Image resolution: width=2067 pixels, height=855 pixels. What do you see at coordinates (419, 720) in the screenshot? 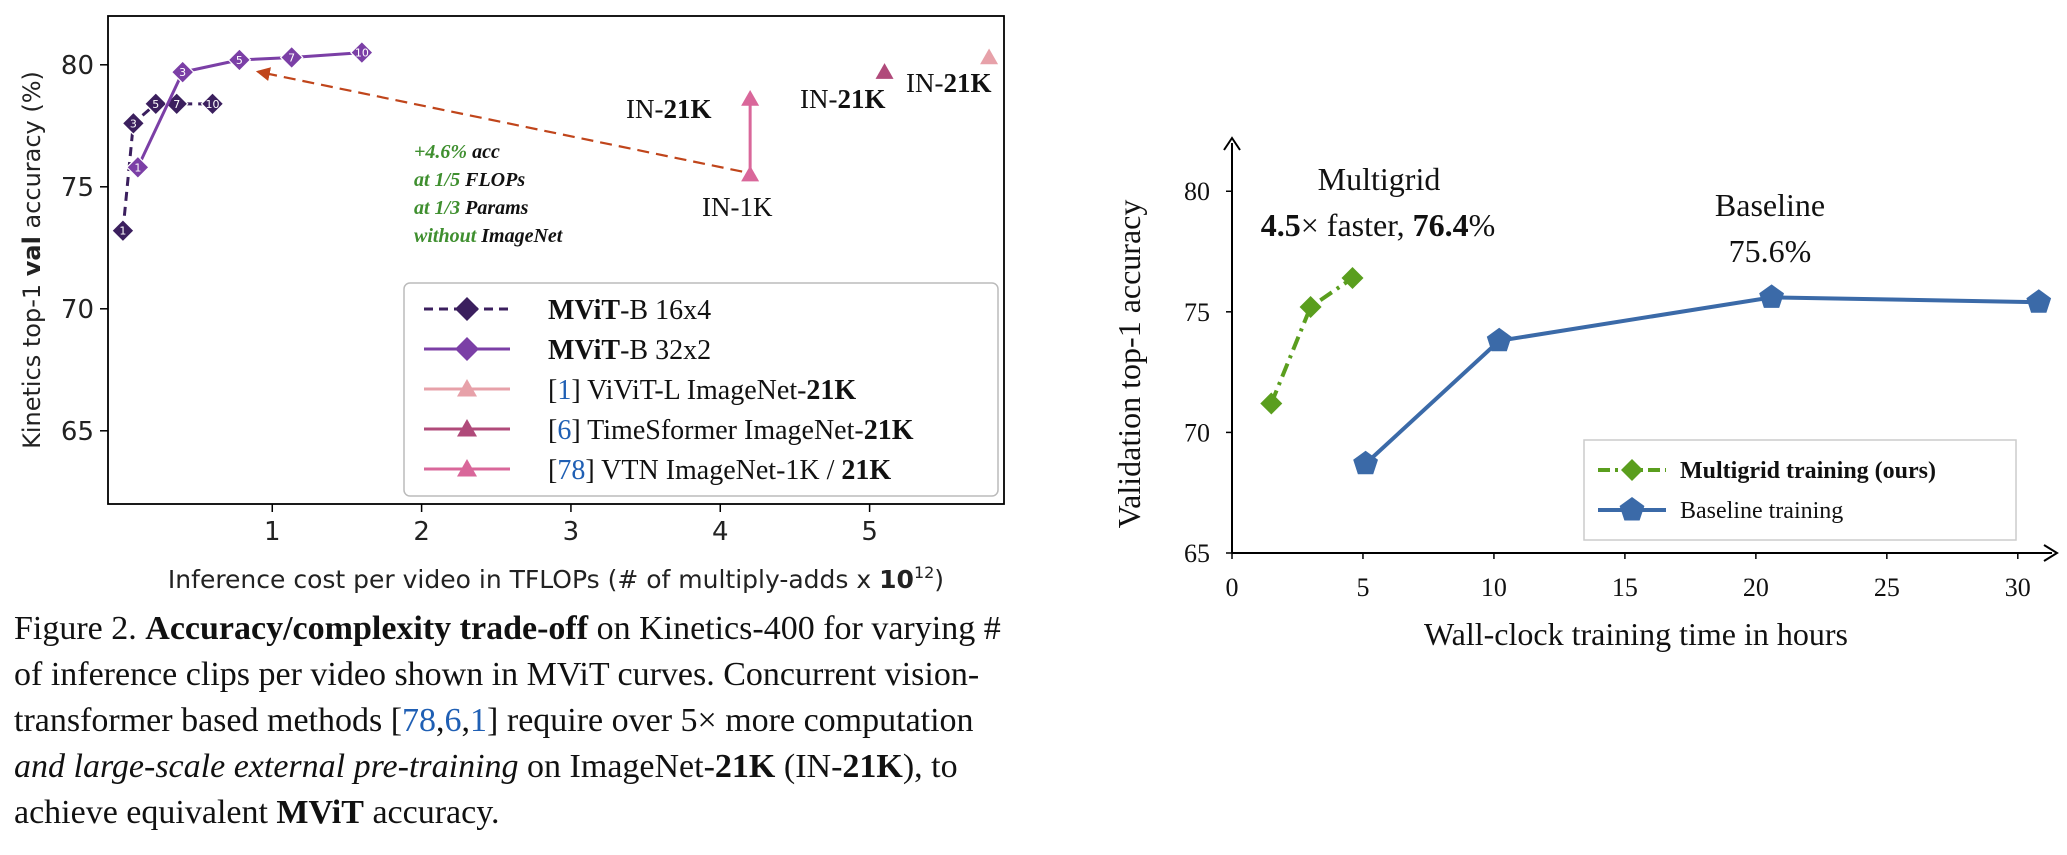
I see `caption-cite-78: 78` at bounding box center [419, 720].